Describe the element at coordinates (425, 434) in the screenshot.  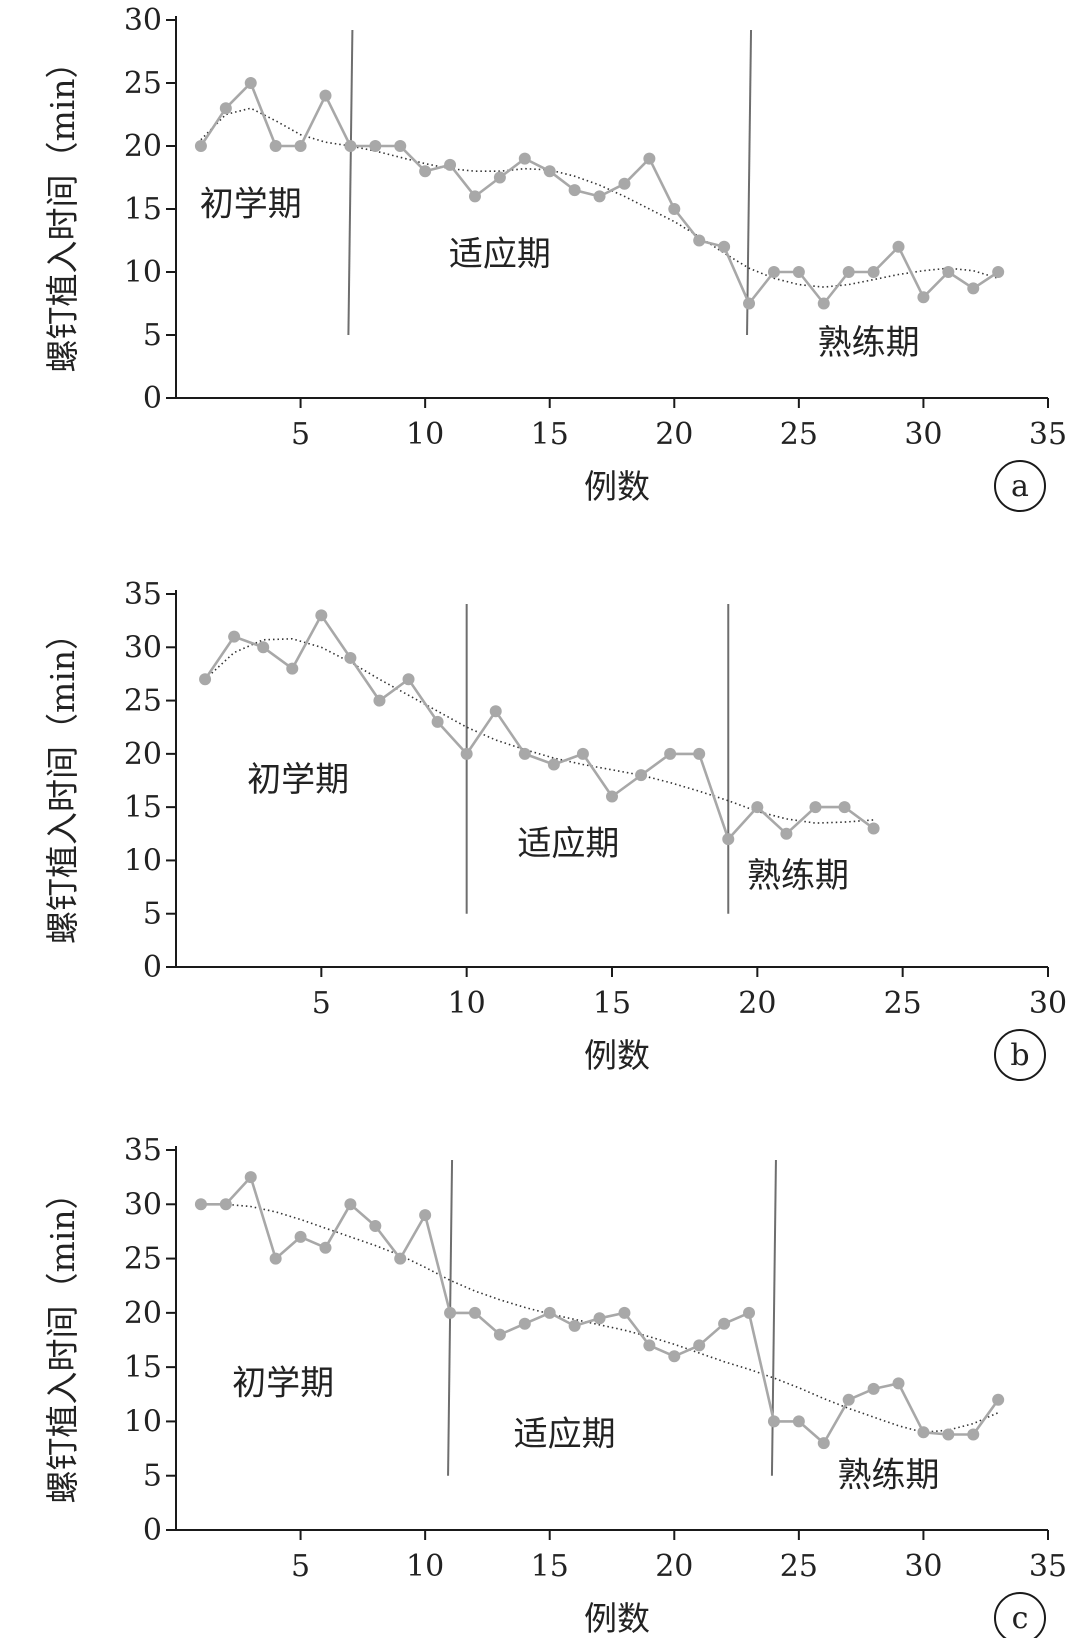
I see `x-tick-label: 10` at that location.